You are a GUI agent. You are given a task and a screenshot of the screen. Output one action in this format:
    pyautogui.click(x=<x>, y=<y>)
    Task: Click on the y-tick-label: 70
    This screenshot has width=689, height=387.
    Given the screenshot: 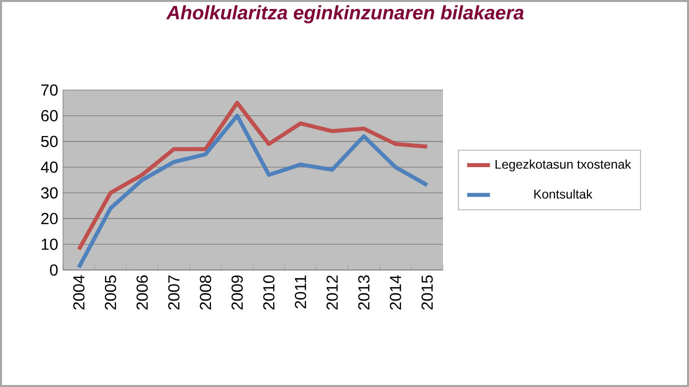 What is the action you would take?
    pyautogui.click(x=49, y=90)
    